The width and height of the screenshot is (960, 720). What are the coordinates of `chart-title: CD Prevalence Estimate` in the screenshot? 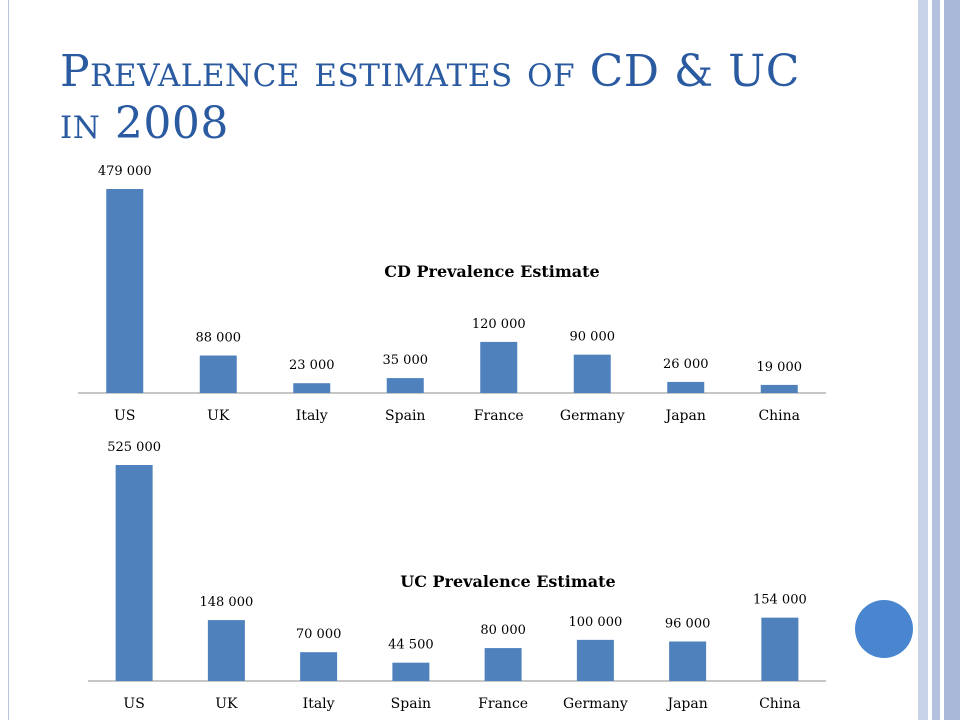 It's located at (491, 271).